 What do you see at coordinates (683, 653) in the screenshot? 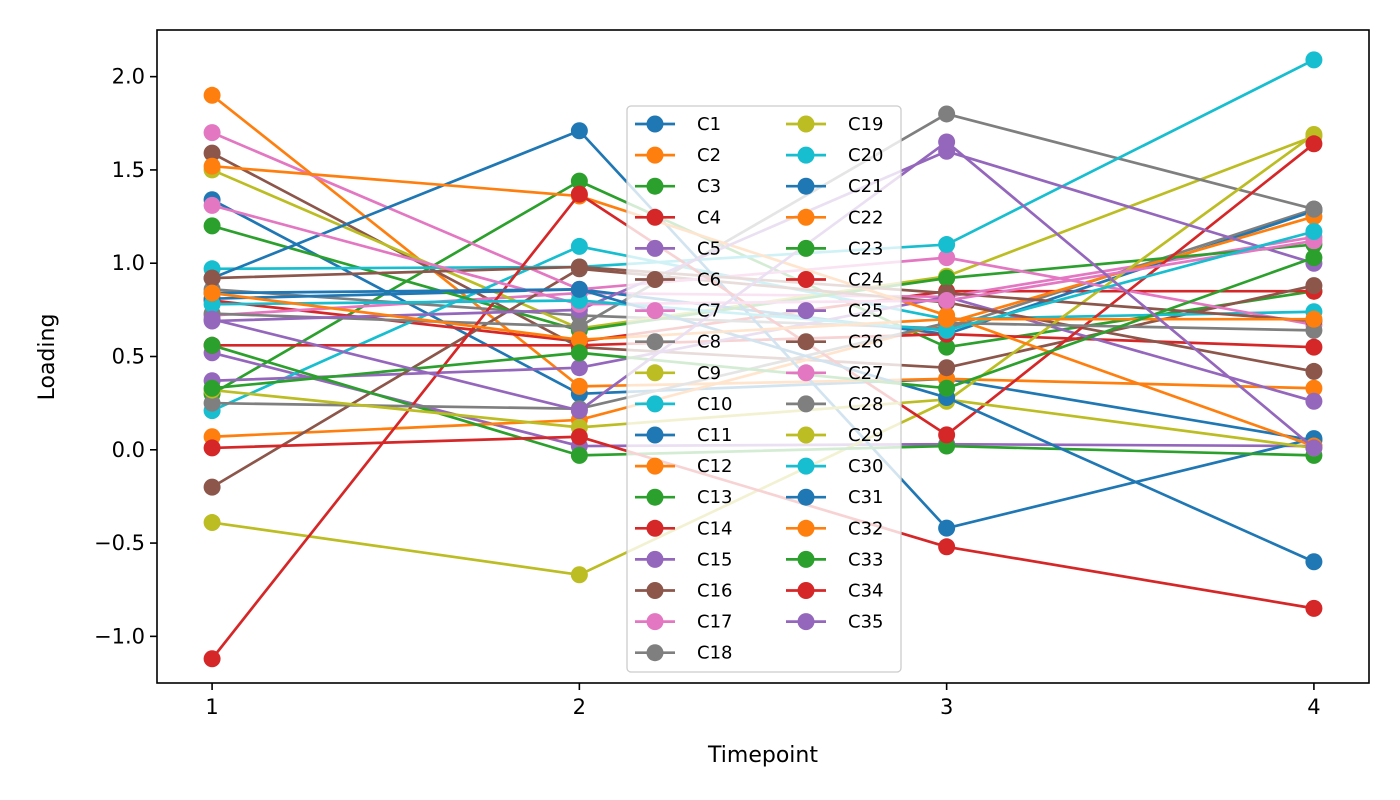
I see `legend-item: C18` at bounding box center [683, 653].